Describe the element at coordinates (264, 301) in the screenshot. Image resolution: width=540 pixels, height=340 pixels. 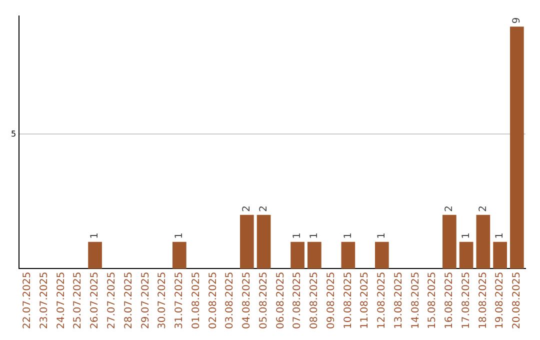
I see `x-tick-label: 05.08.2025` at that location.